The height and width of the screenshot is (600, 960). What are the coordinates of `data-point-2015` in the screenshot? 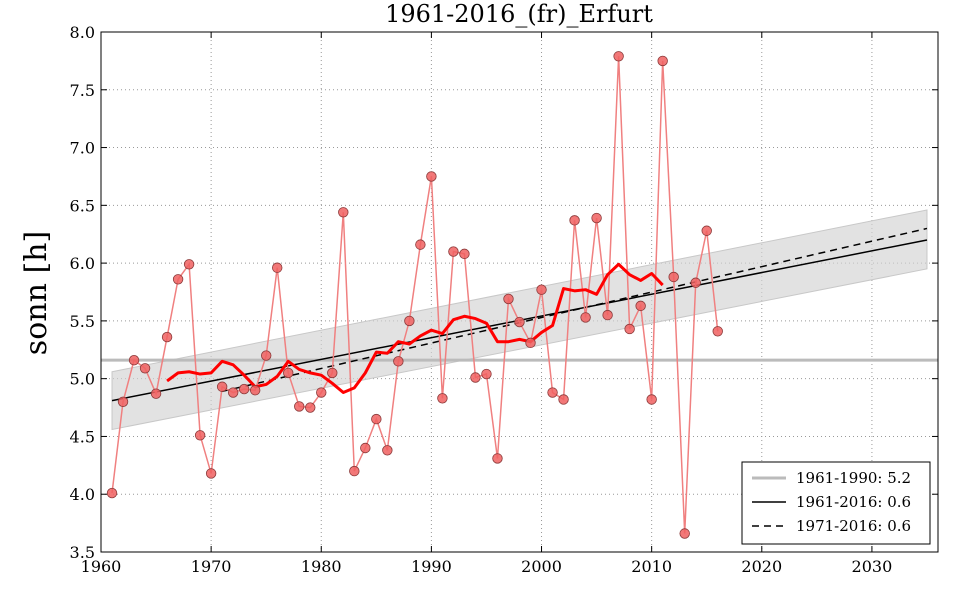 It's located at (706, 230).